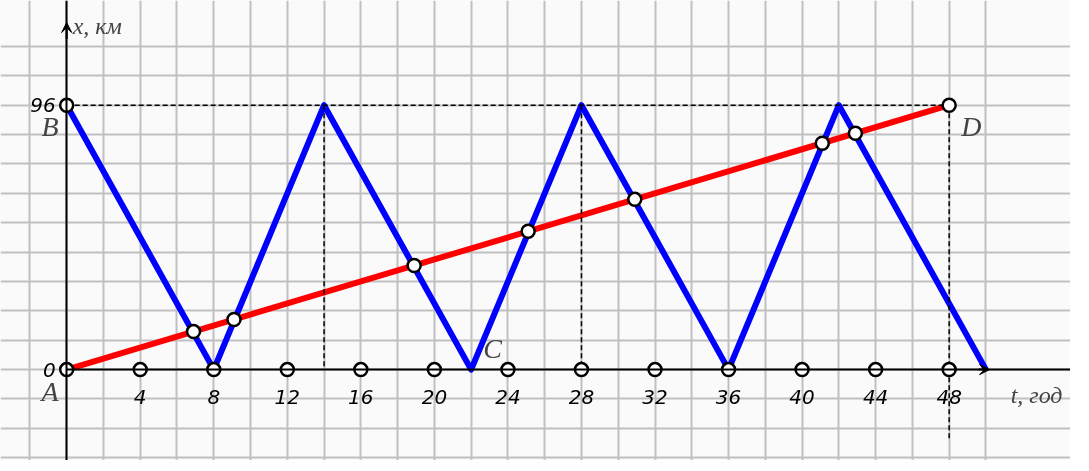 This screenshot has height=471, width=1089. Describe the element at coordinates (508, 396) in the screenshot. I see `x-tick-label: 24` at that location.